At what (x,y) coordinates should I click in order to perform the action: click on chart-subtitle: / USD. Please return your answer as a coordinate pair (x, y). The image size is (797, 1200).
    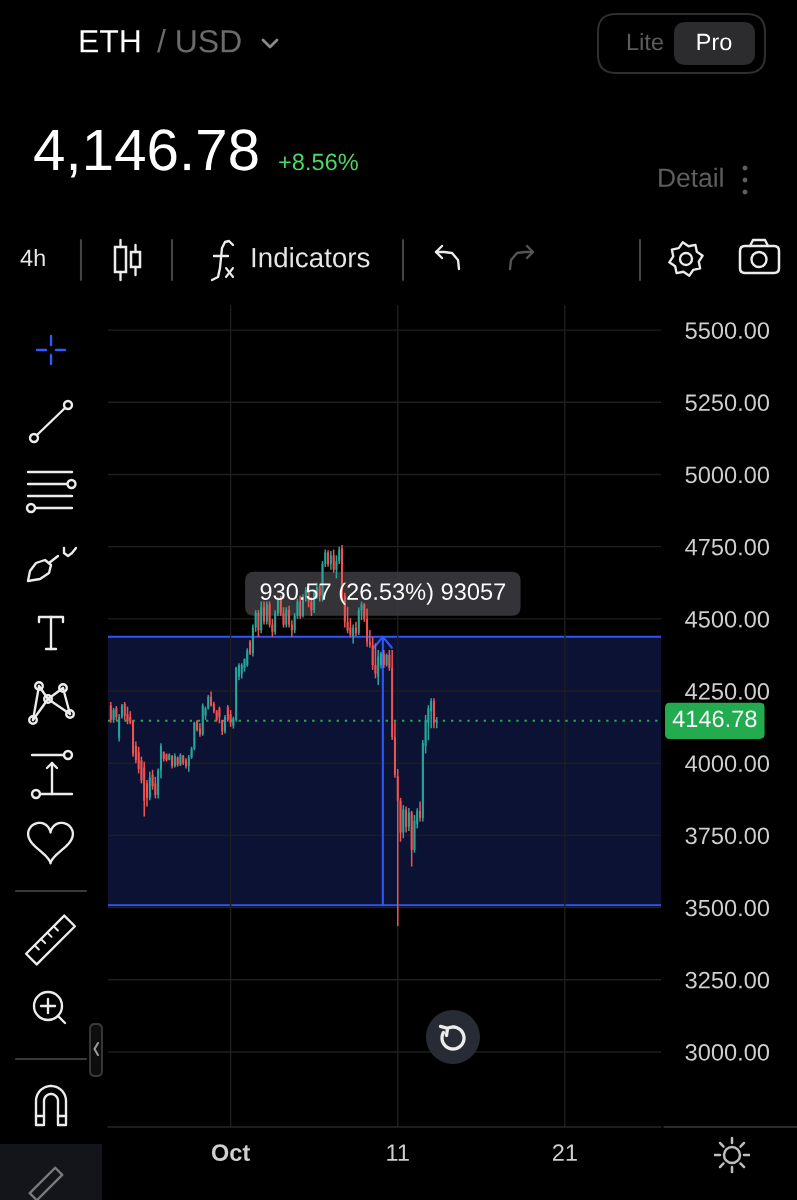
    Looking at the image, I should click on (199, 41).